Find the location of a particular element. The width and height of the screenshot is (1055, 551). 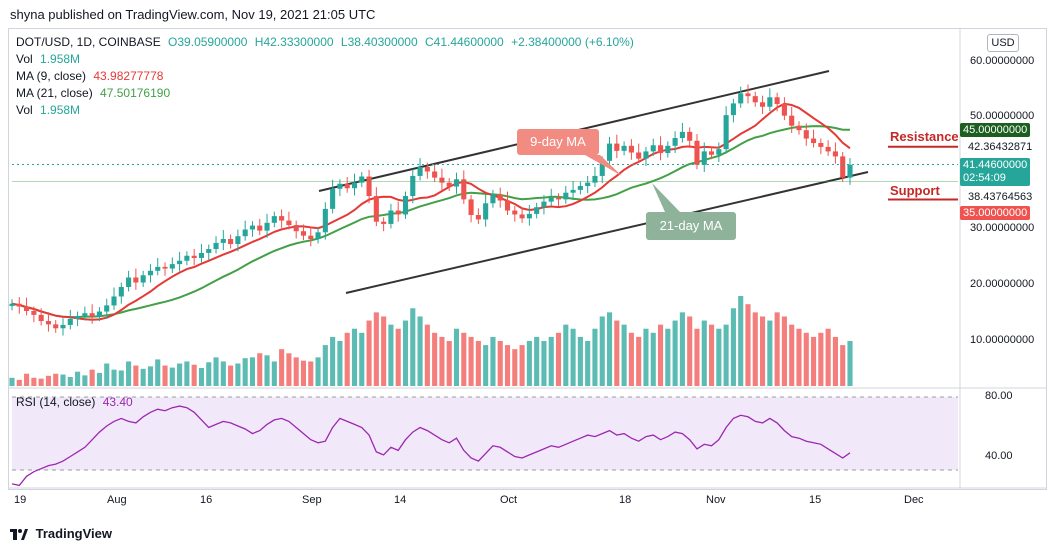

resistance-price-tag: 45.00000000 is located at coordinates (995, 130).